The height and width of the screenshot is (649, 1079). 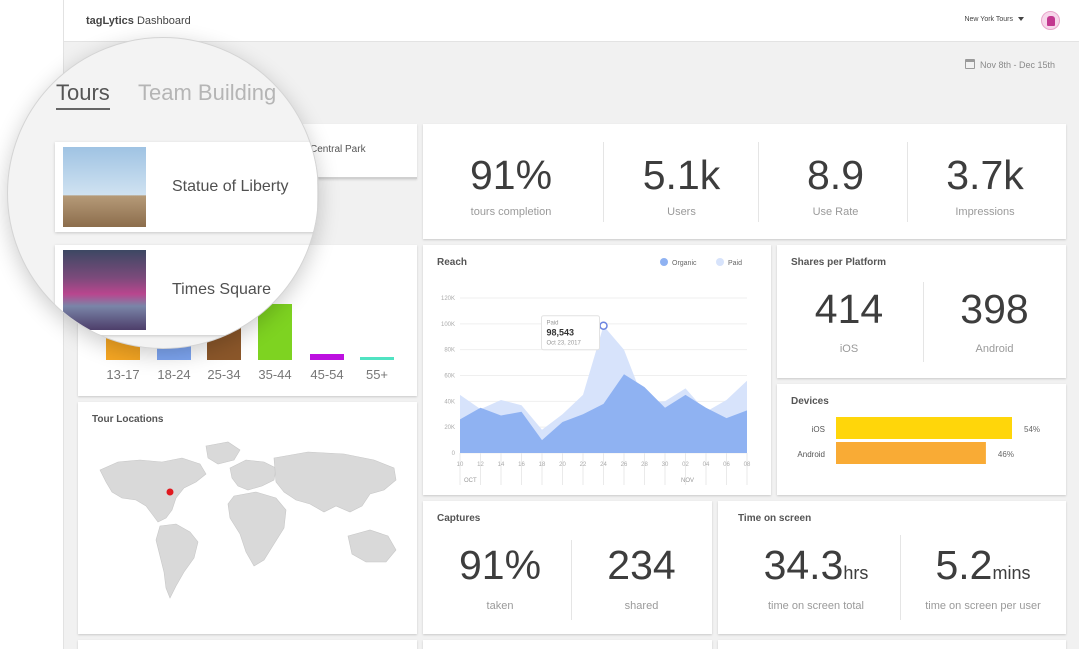 I want to click on brand-title: tagLytics Dashboard, so click(x=138, y=21).